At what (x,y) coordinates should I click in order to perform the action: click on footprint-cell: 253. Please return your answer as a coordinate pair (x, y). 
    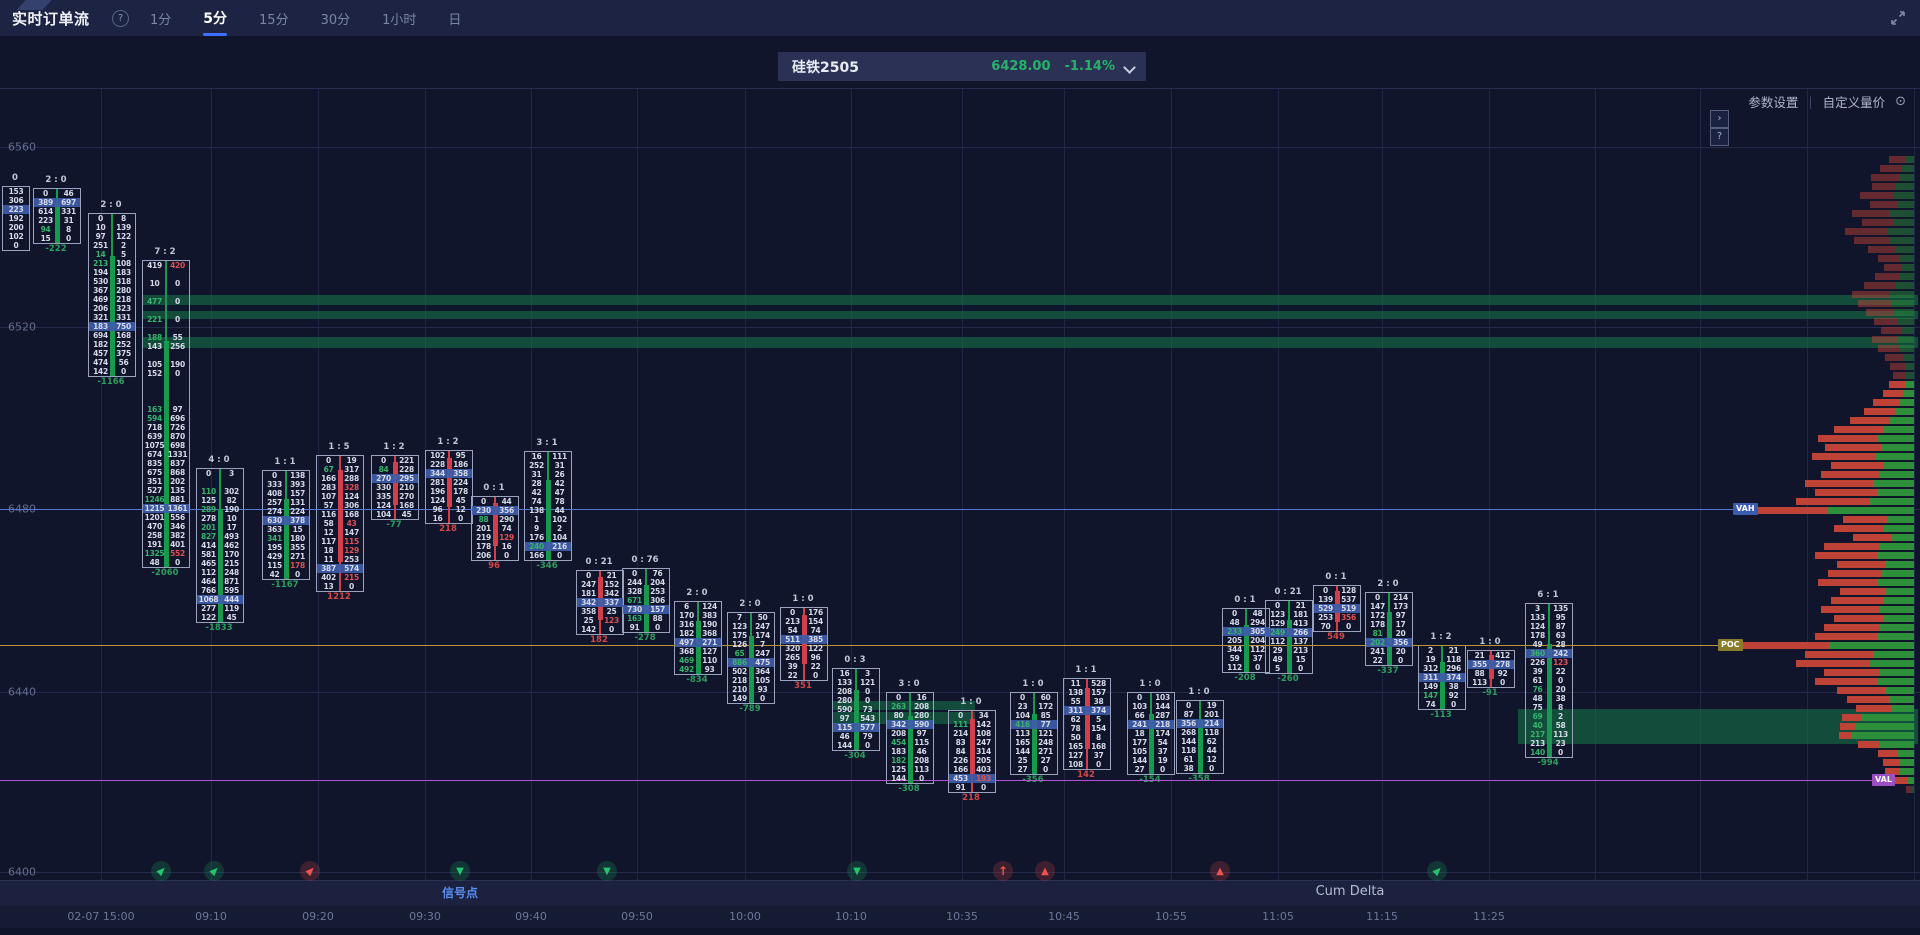
    Looking at the image, I should click on (657, 591).